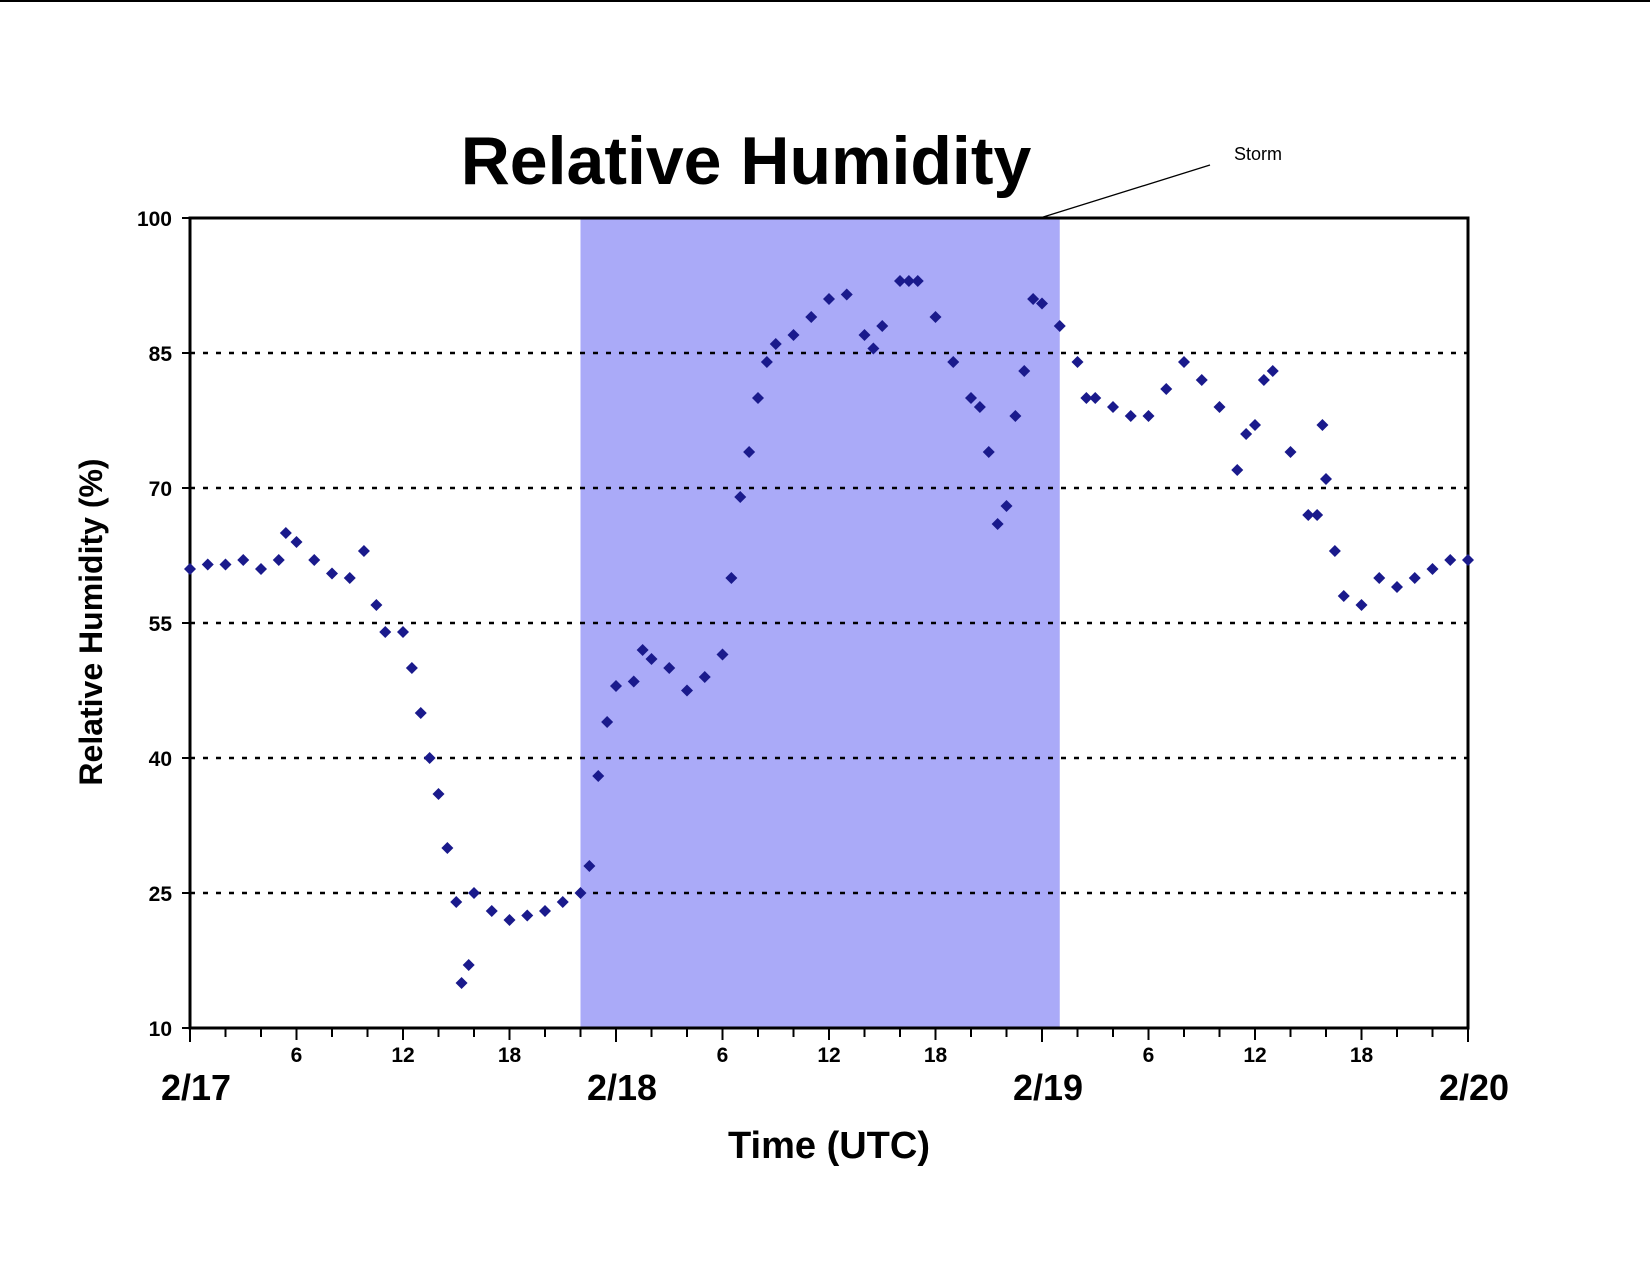  I want to click on y-tick-label: 40, so click(160, 759).